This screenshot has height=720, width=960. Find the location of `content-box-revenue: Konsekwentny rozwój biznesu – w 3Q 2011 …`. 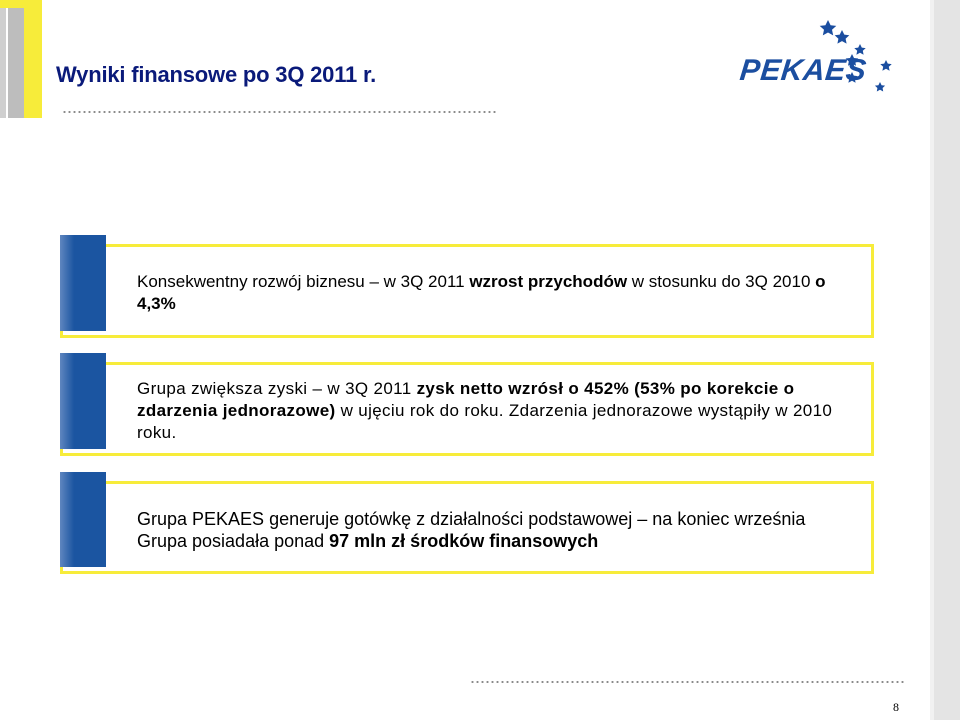

content-box-revenue: Konsekwentny rozwój biznesu – w 3Q 2011 … is located at coordinates (467, 286).